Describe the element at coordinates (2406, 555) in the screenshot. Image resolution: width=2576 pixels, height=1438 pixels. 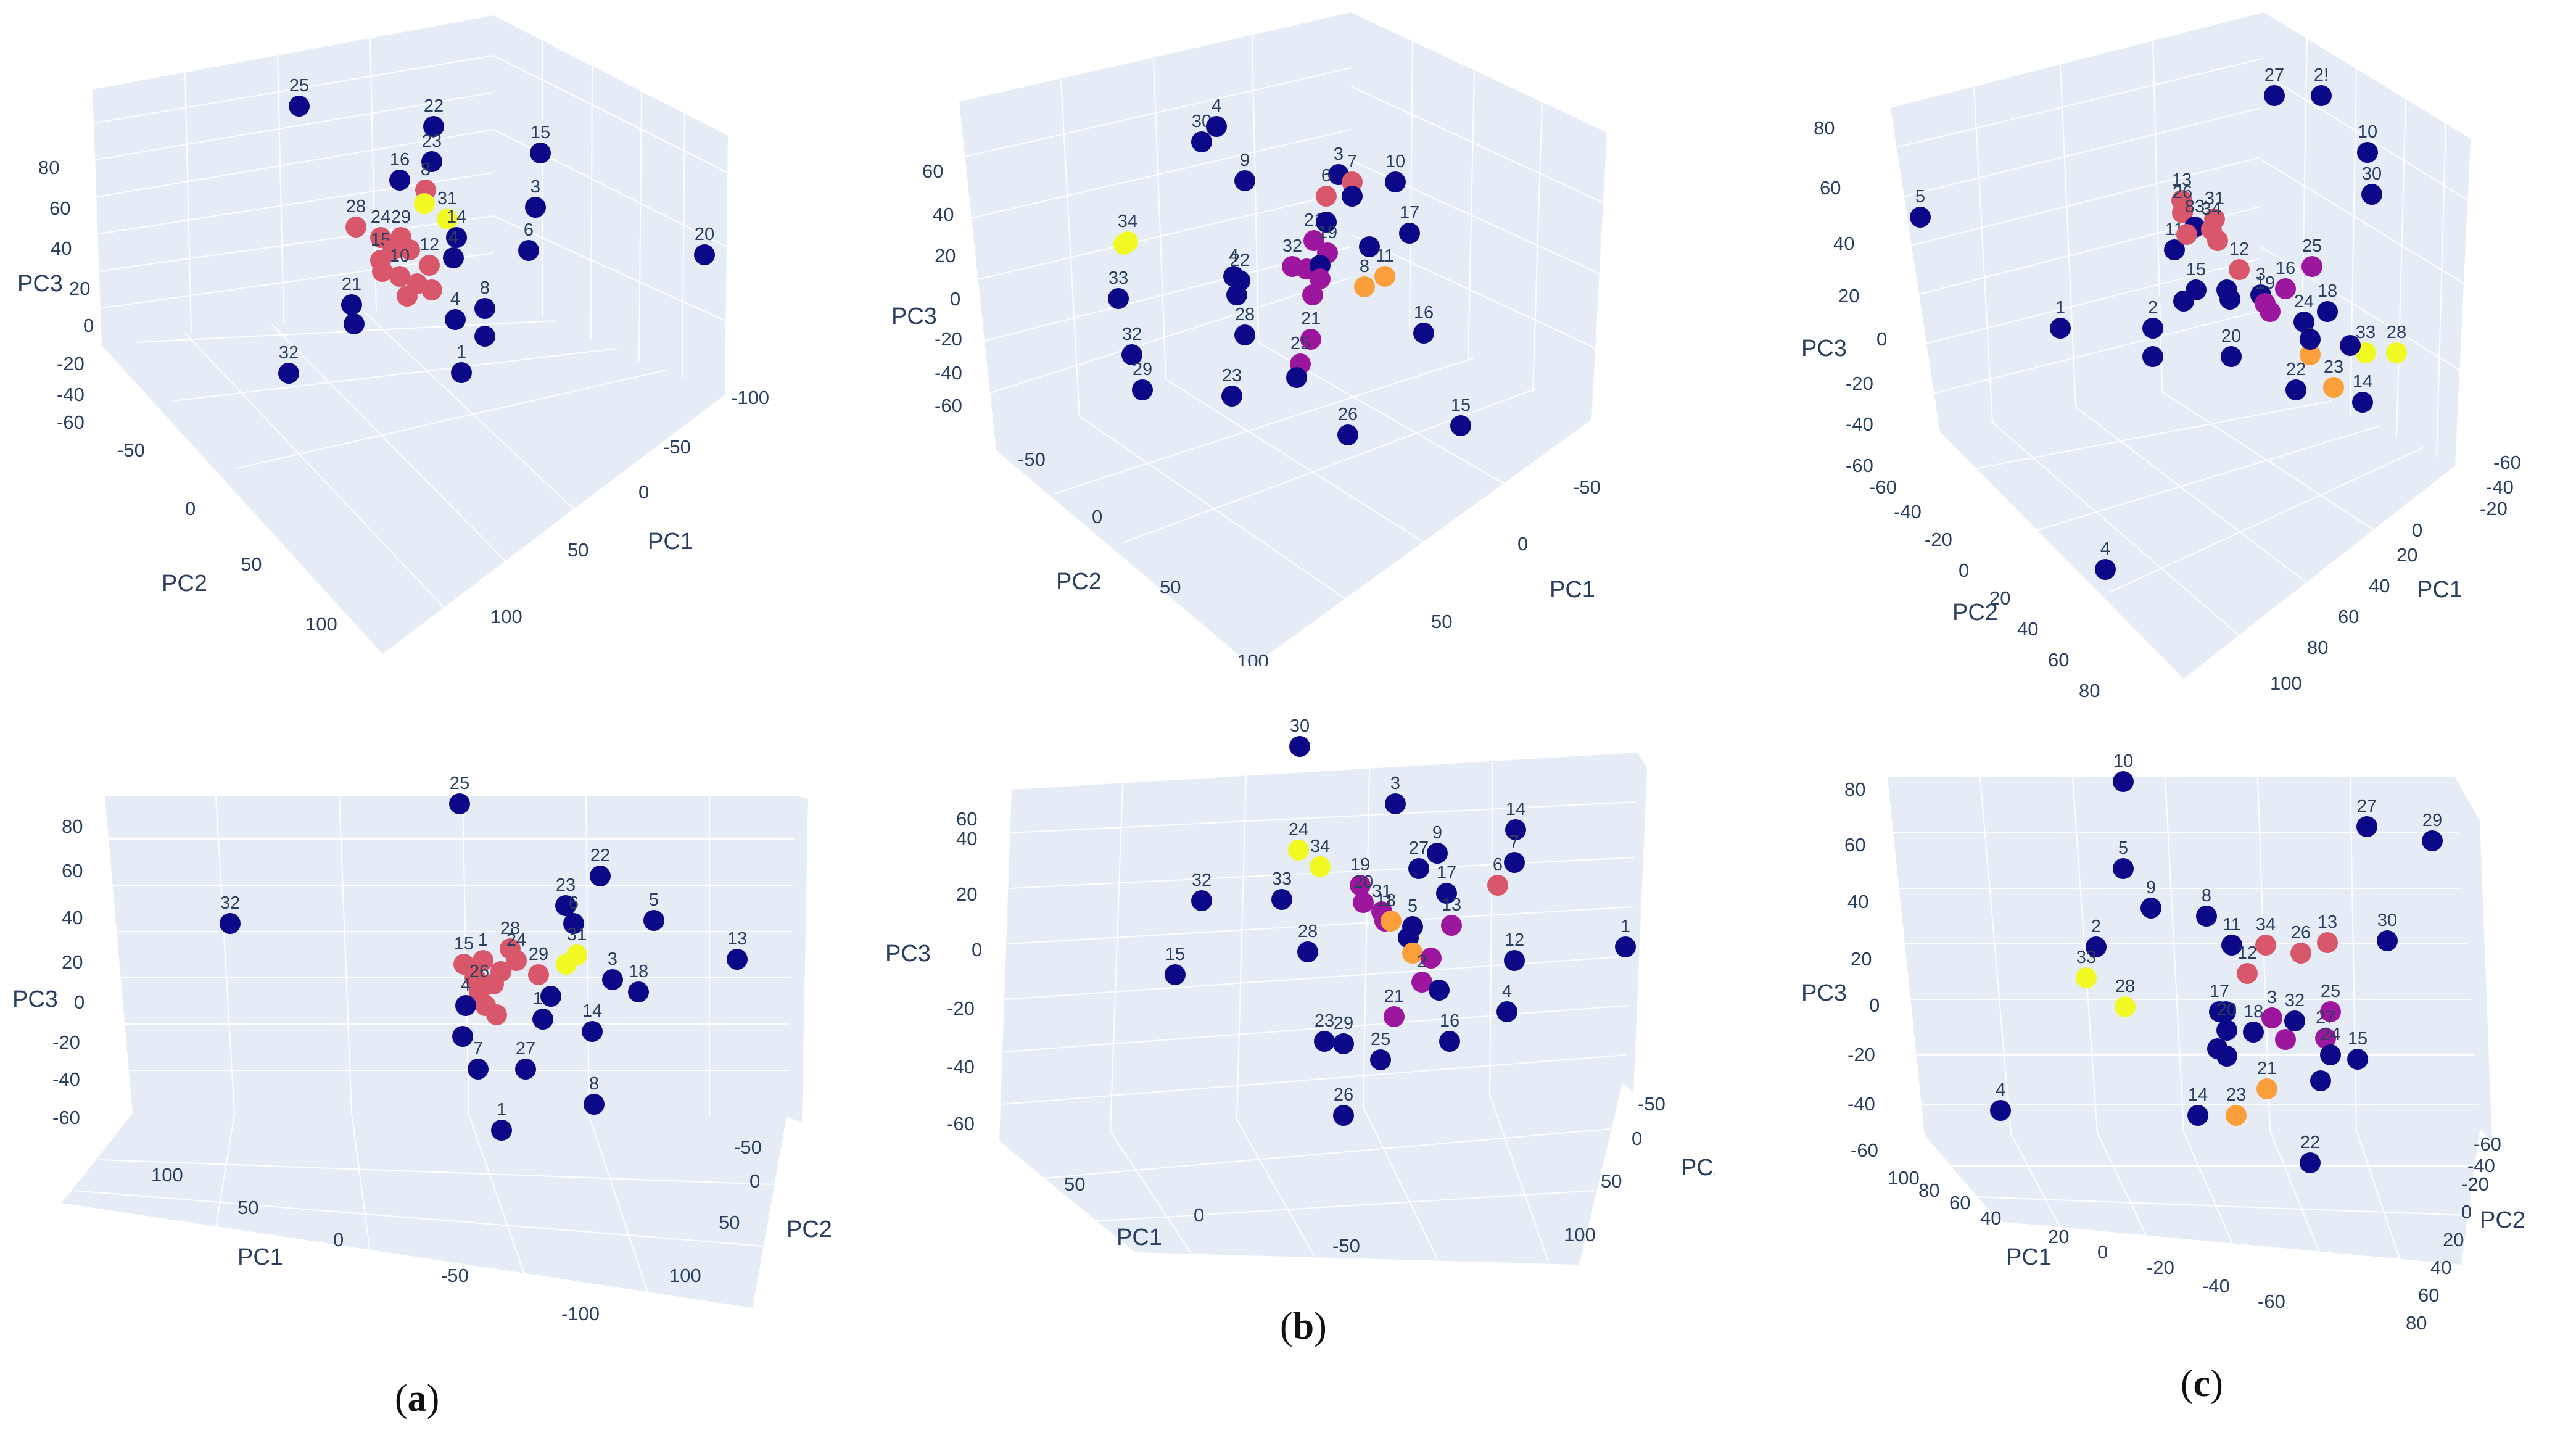
I see `x-tick: 20` at that location.